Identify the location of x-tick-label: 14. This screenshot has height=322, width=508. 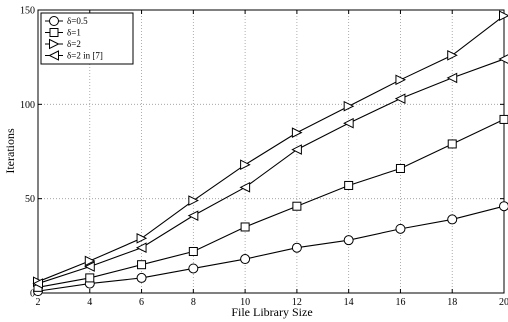
(349, 302).